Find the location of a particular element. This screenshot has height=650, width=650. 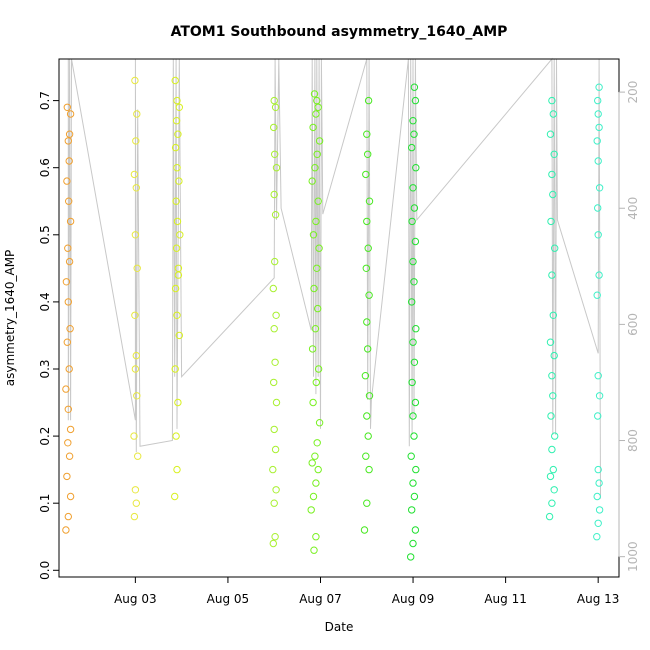

y-tick-label: 0.0 is located at coordinates (45, 570).